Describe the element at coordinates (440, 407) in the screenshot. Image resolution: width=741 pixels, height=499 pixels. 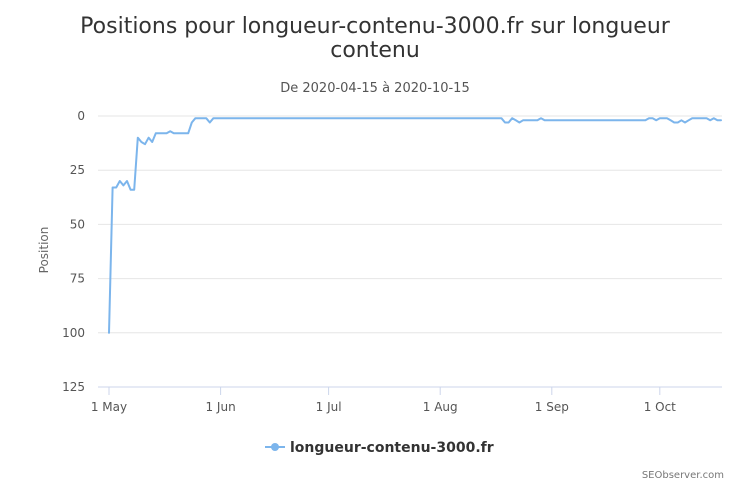
I see `x-tick-label: 1 Aug` at that location.